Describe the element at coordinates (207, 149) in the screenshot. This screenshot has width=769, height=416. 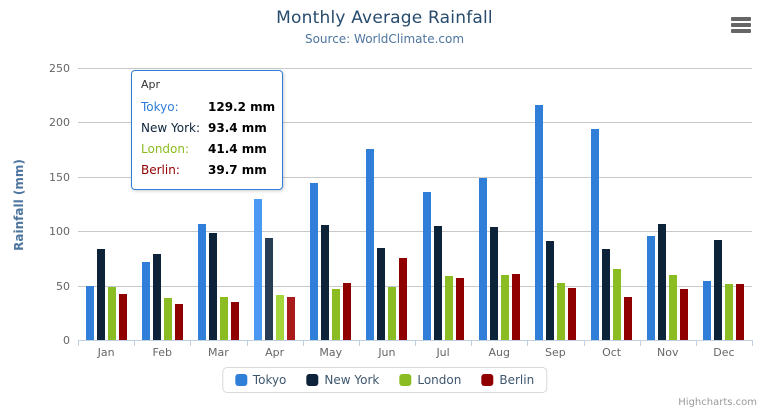
I see `tooltip-row: London: 41.4 mm` at that location.